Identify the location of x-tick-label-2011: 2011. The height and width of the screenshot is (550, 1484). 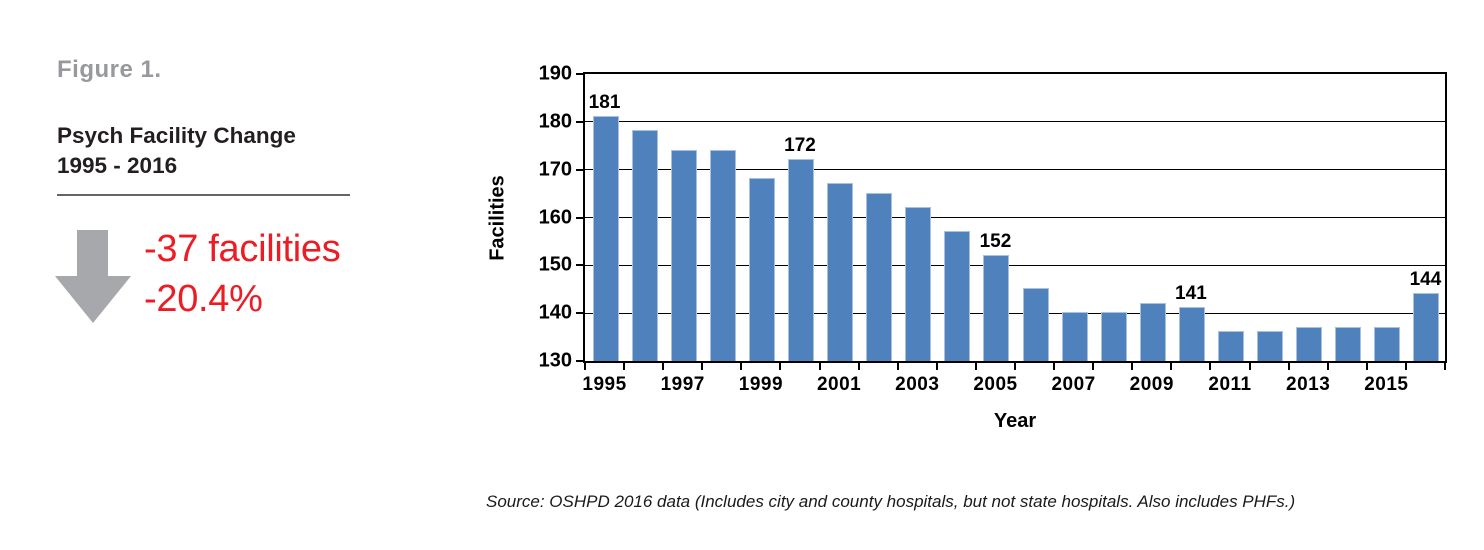
(1230, 384).